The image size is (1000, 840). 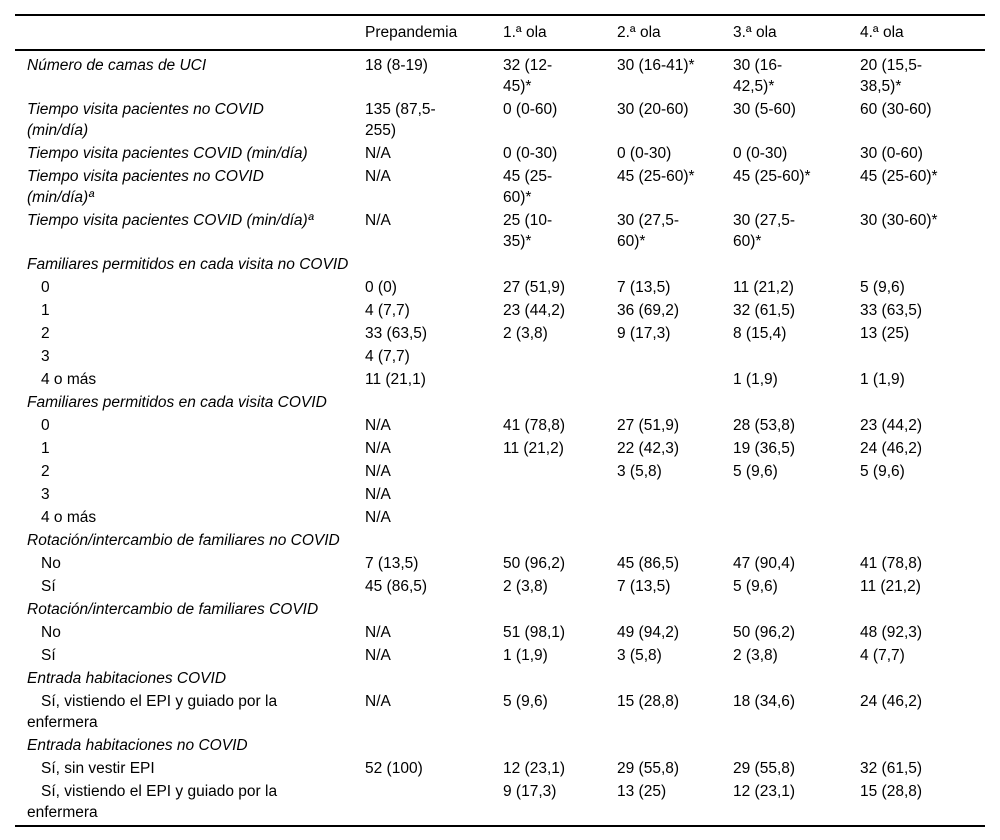 What do you see at coordinates (500, 334) in the screenshot?
I see `table-row: 2 33 (63,5) 2 (3,8) 9 (17,3) 8 (15,4) 13 (25)` at bounding box center [500, 334].